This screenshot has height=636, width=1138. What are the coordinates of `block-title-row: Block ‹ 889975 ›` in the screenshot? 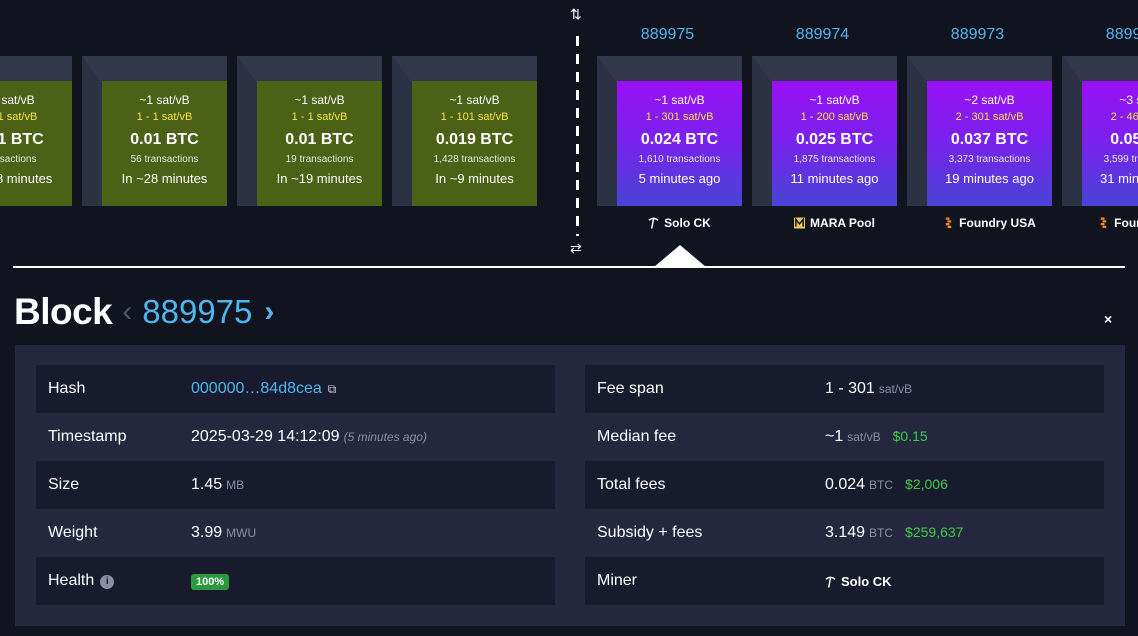 It's located at (144, 312).